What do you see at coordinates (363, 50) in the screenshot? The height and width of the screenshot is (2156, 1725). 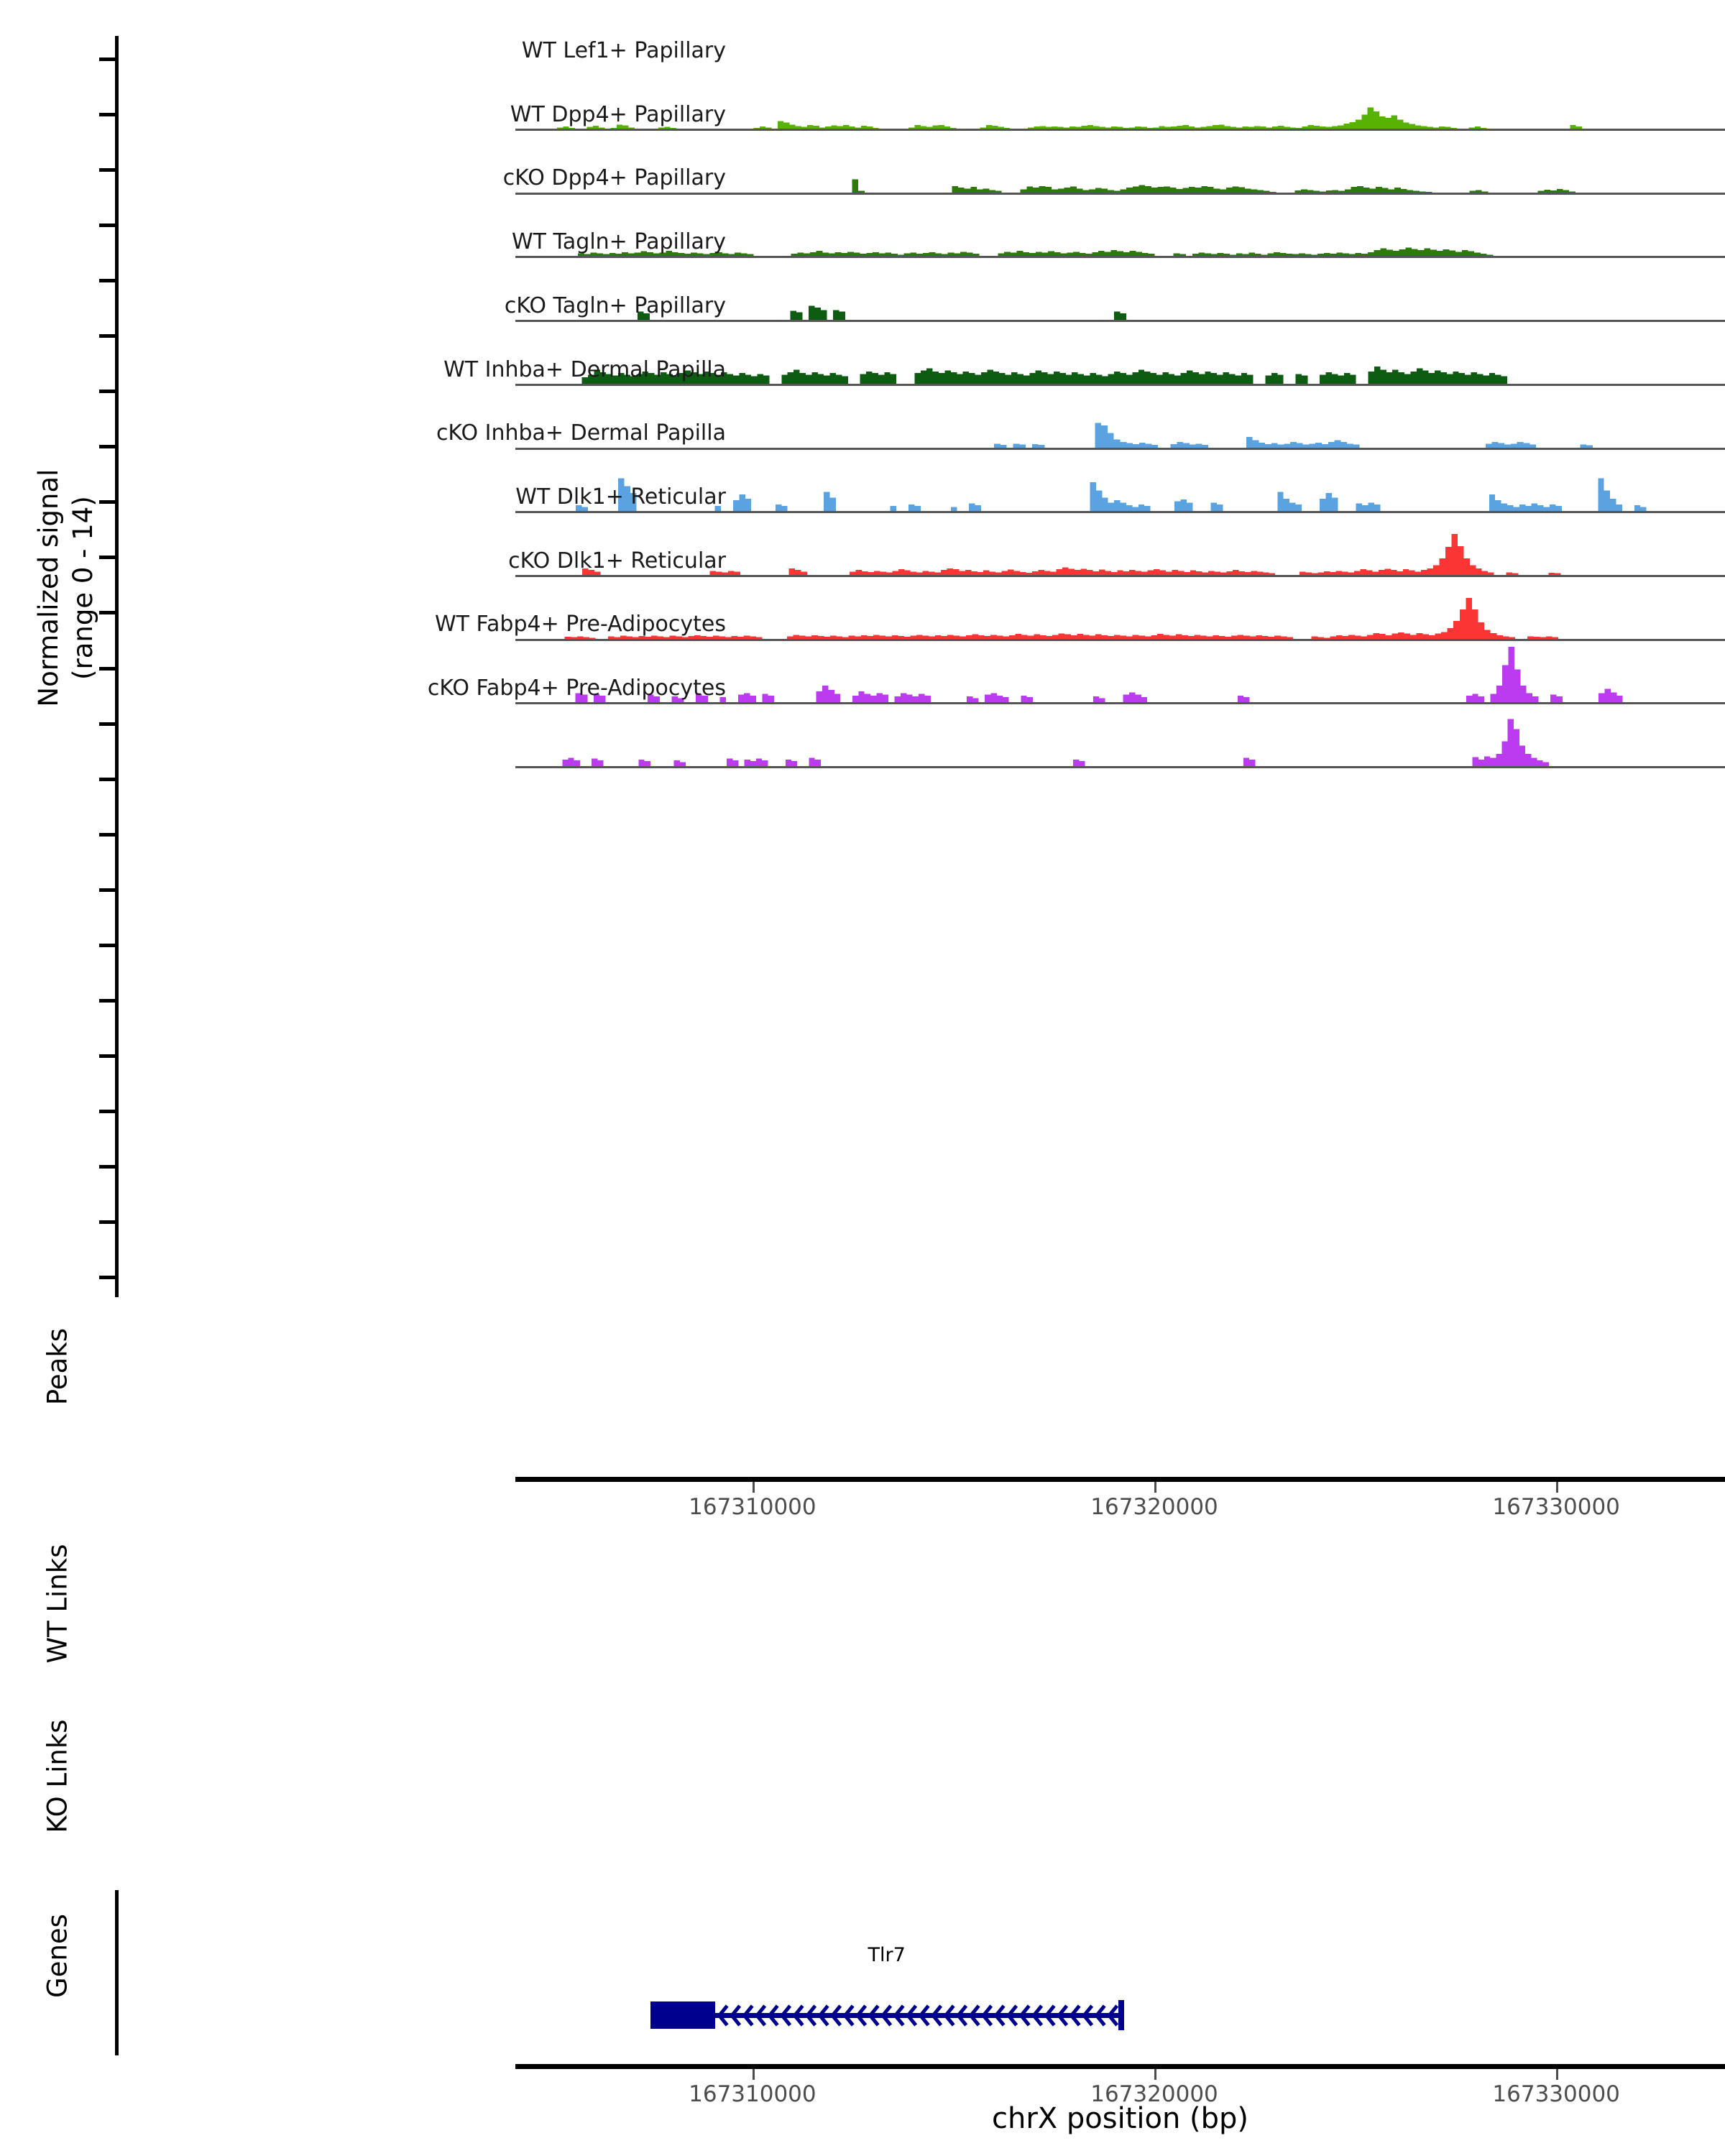 I see `track-label-row: WT Lef1+ Papillary` at bounding box center [363, 50].